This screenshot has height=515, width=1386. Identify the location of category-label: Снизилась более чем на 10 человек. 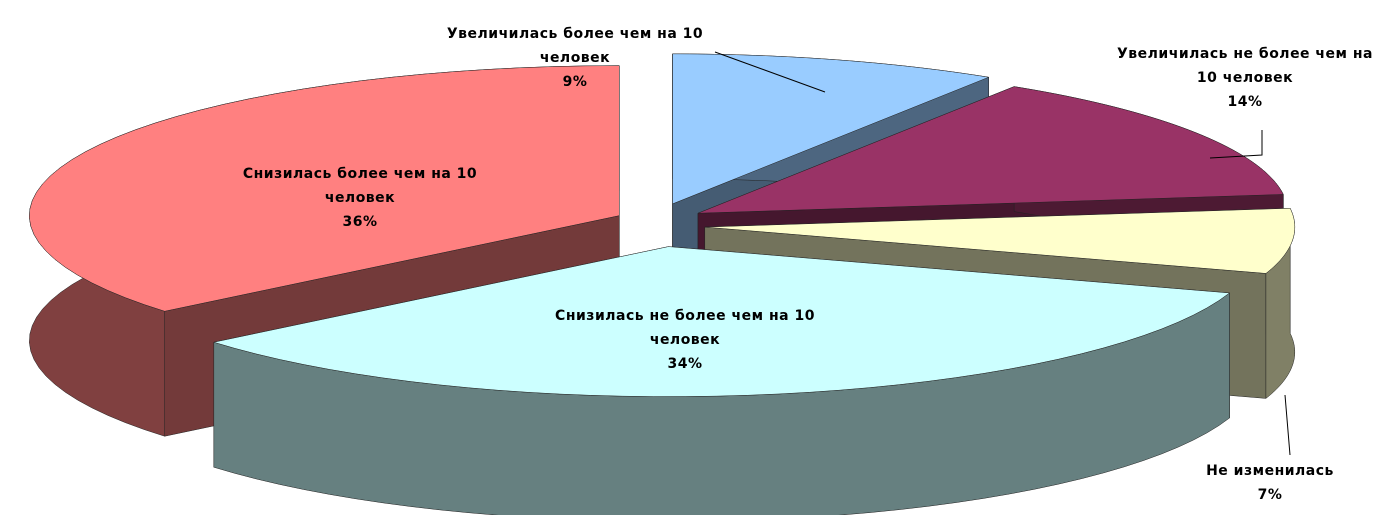
(360, 186).